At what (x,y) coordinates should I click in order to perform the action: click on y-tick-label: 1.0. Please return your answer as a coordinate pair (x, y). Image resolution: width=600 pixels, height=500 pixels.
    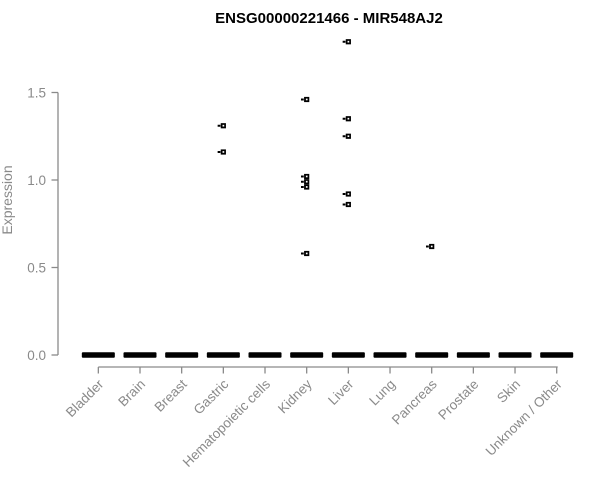
    Looking at the image, I should click on (36, 180).